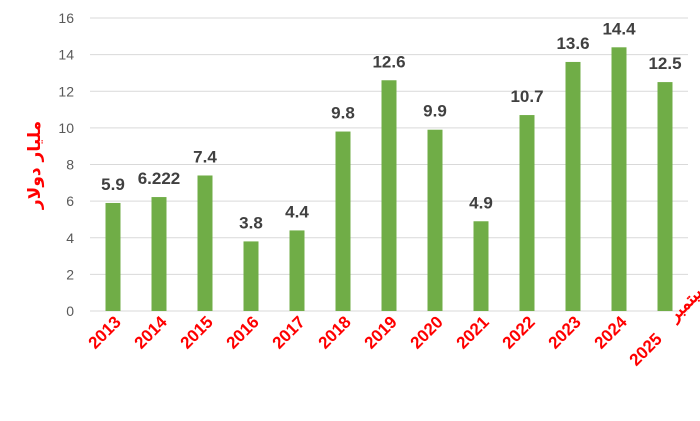 The image size is (700, 421). I want to click on x-tick-label: 2020, so click(427, 332).